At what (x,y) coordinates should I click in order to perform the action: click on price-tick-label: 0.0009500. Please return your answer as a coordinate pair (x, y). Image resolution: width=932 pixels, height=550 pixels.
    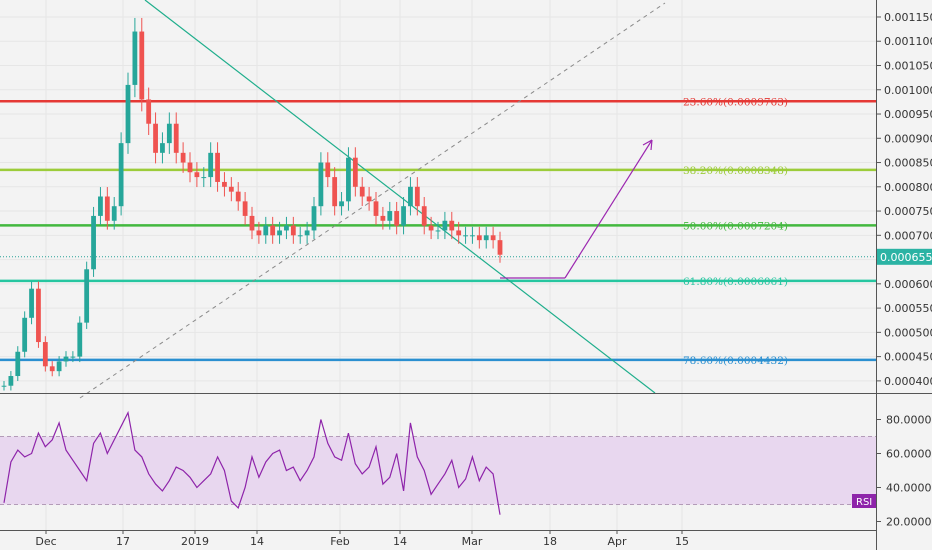
    Looking at the image, I should click on (908, 114).